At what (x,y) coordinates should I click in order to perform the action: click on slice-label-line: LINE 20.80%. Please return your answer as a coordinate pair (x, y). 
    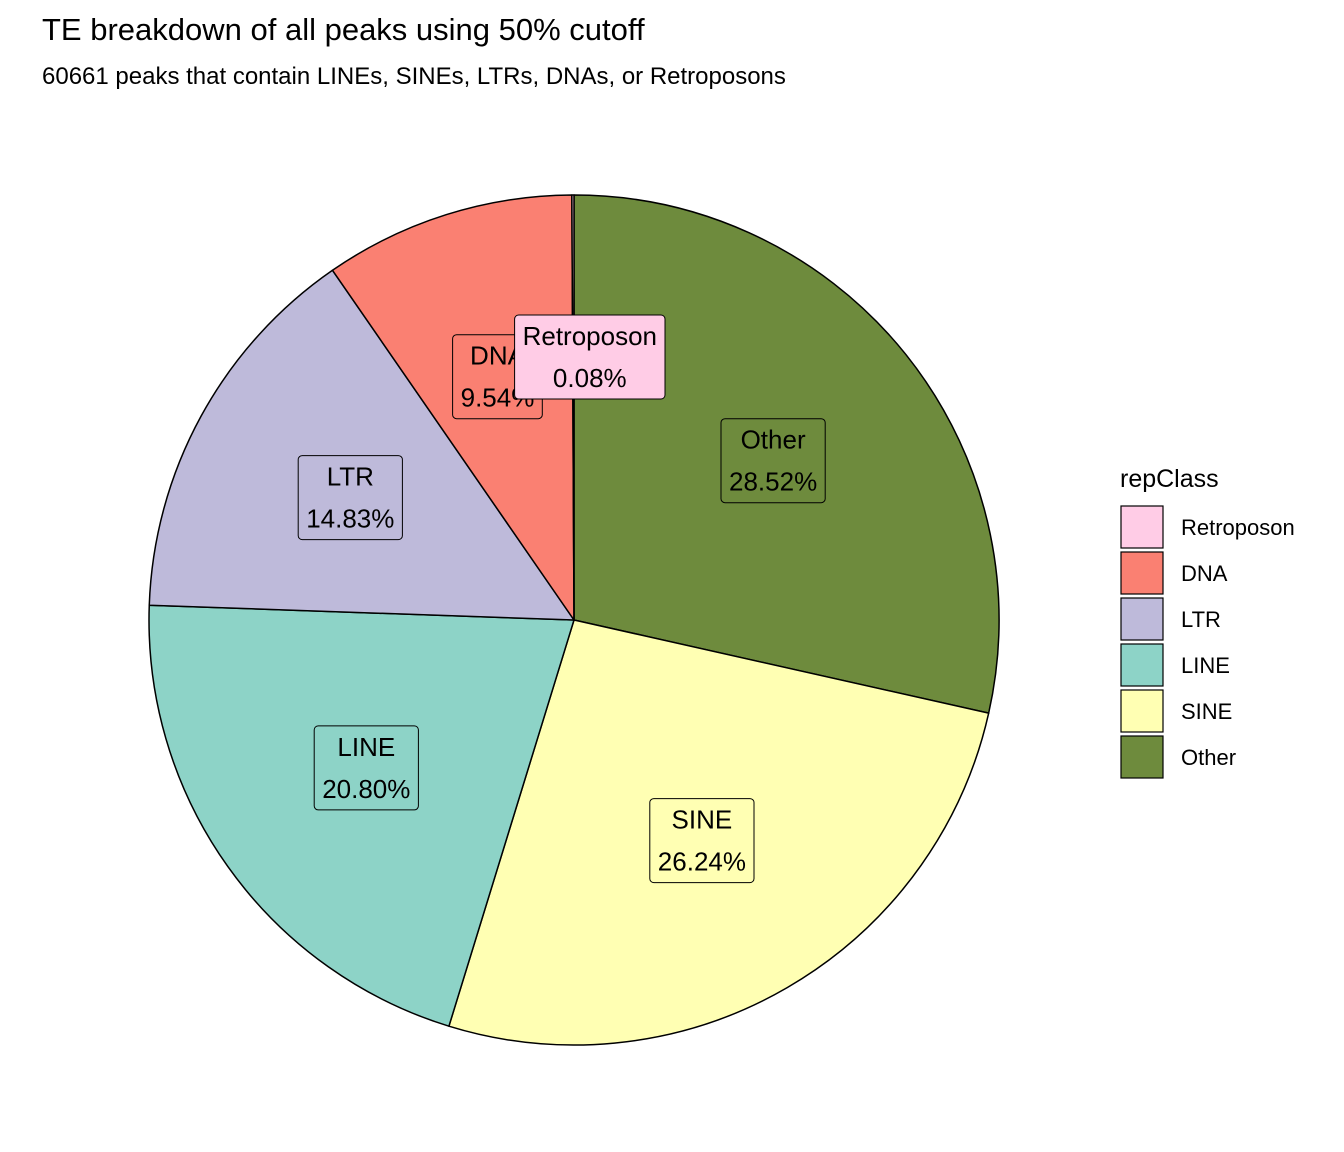
    Looking at the image, I should click on (366, 768).